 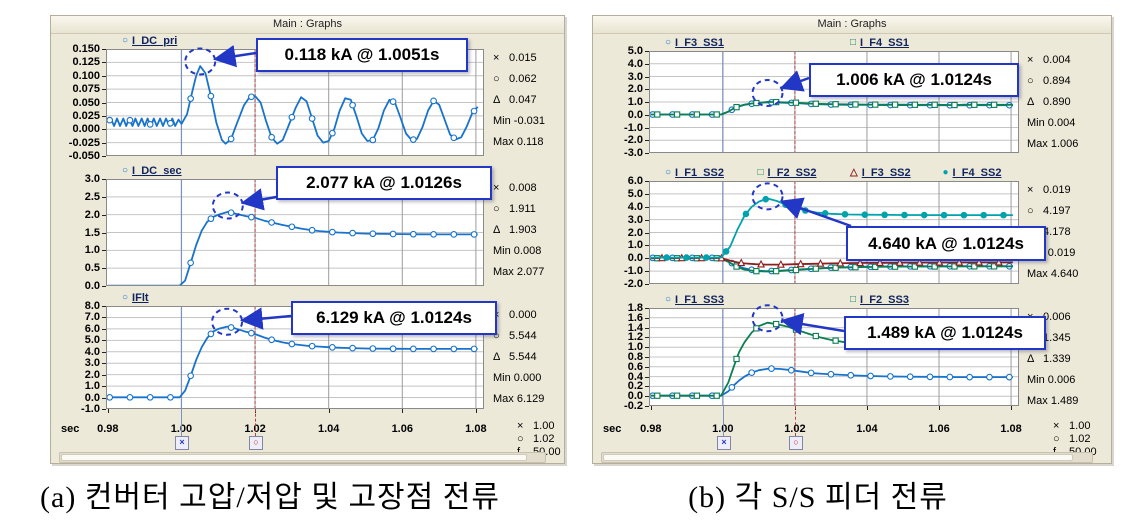 What do you see at coordinates (1049, 102) in the screenshot?
I see `trace-stat-δ: Δ 0.890` at bounding box center [1049, 102].